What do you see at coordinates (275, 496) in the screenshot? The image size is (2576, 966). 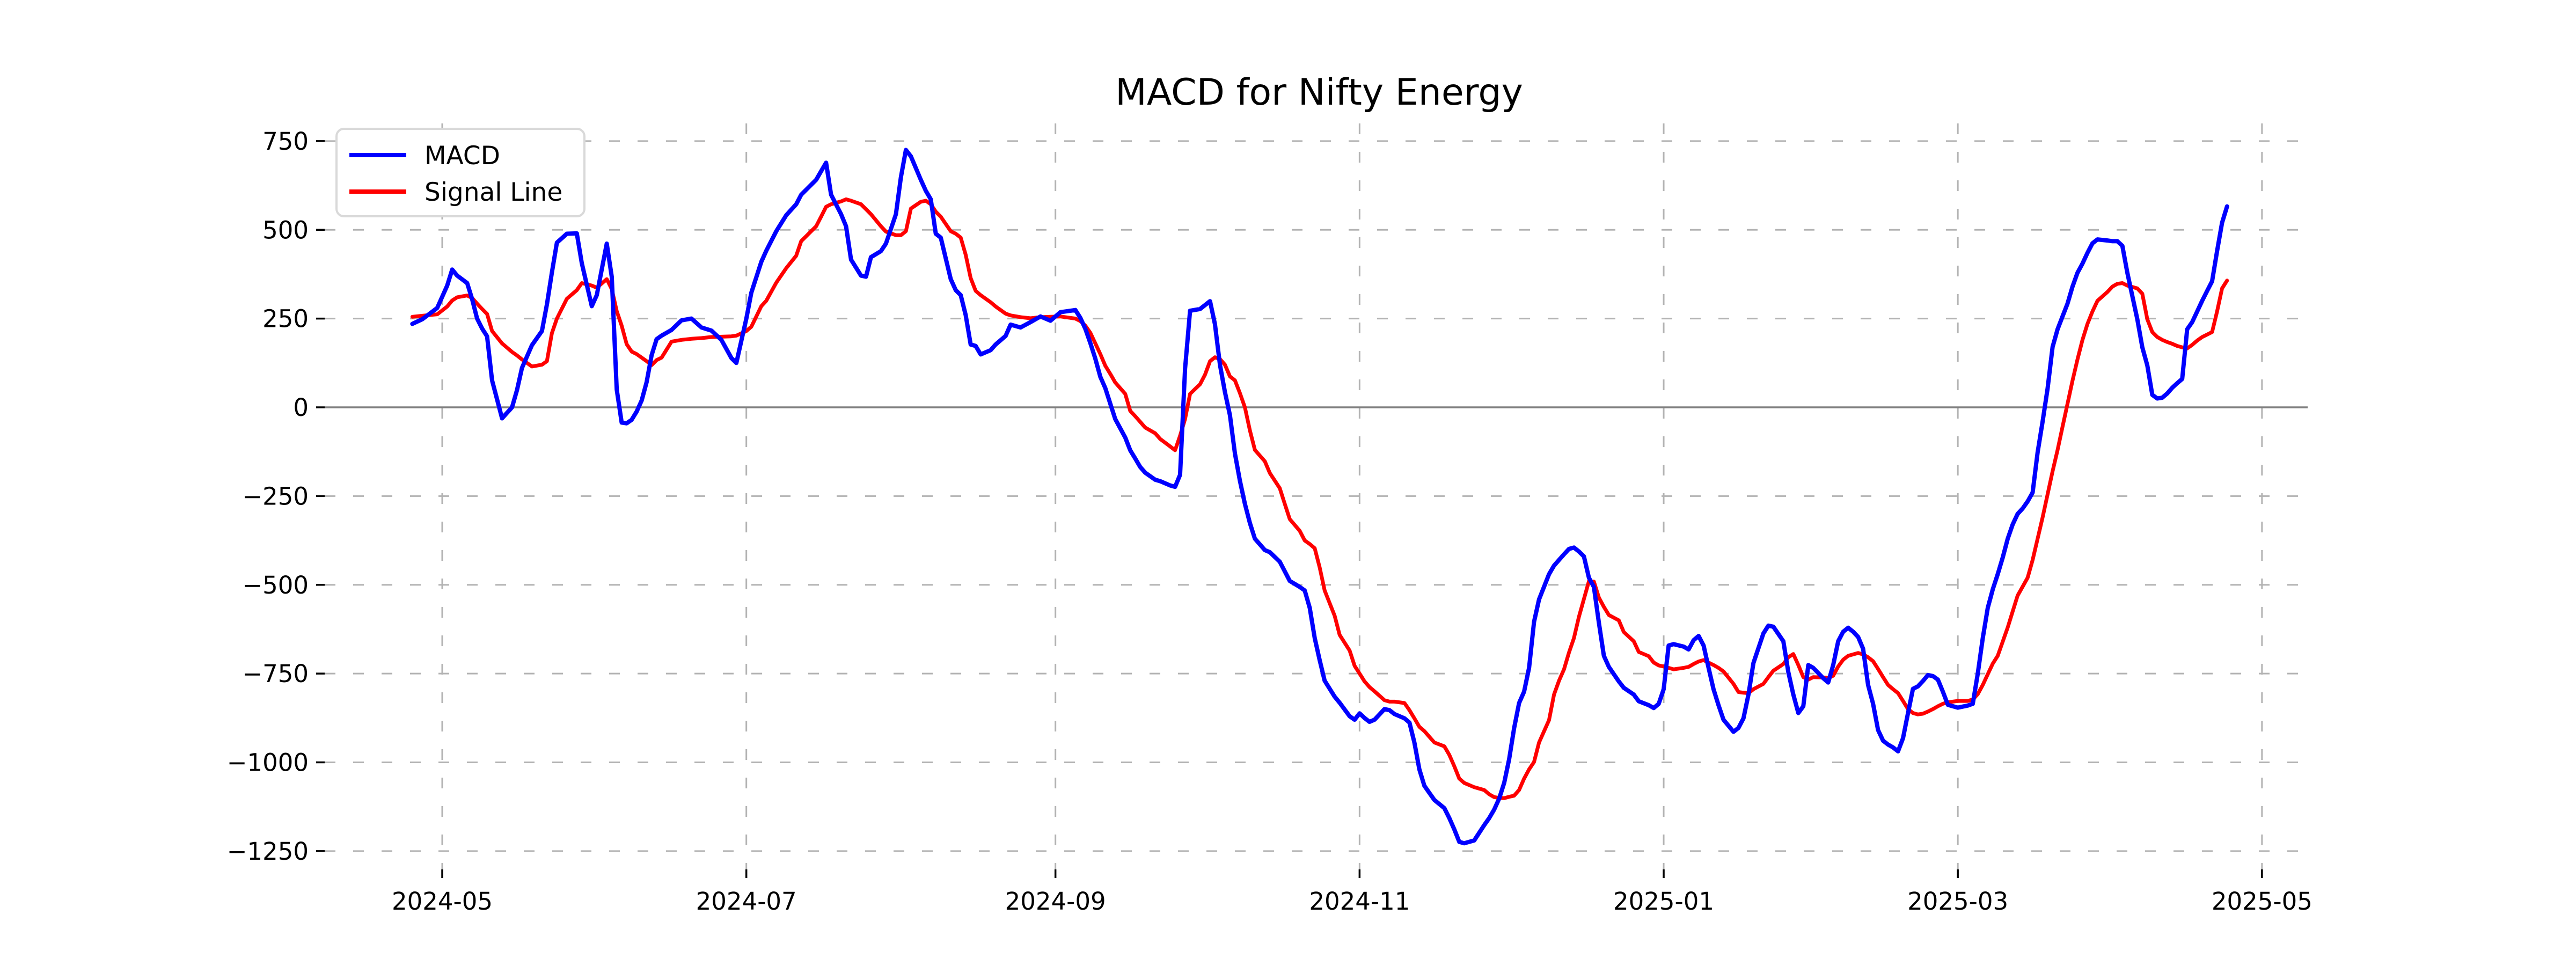 I see `y-tick-label: −250` at bounding box center [275, 496].